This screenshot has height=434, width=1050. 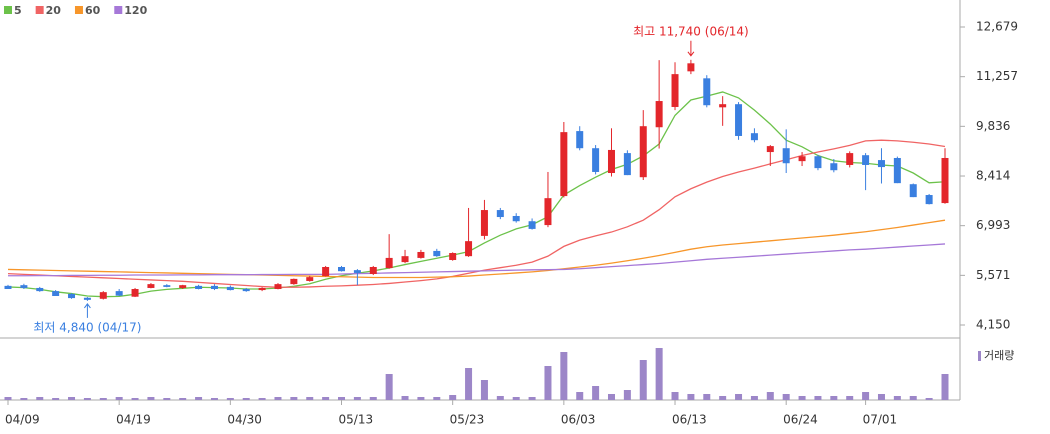 What do you see at coordinates (691, 31) in the screenshot?
I see `high-annotation: 최고 11,740 (06/14)` at bounding box center [691, 31].